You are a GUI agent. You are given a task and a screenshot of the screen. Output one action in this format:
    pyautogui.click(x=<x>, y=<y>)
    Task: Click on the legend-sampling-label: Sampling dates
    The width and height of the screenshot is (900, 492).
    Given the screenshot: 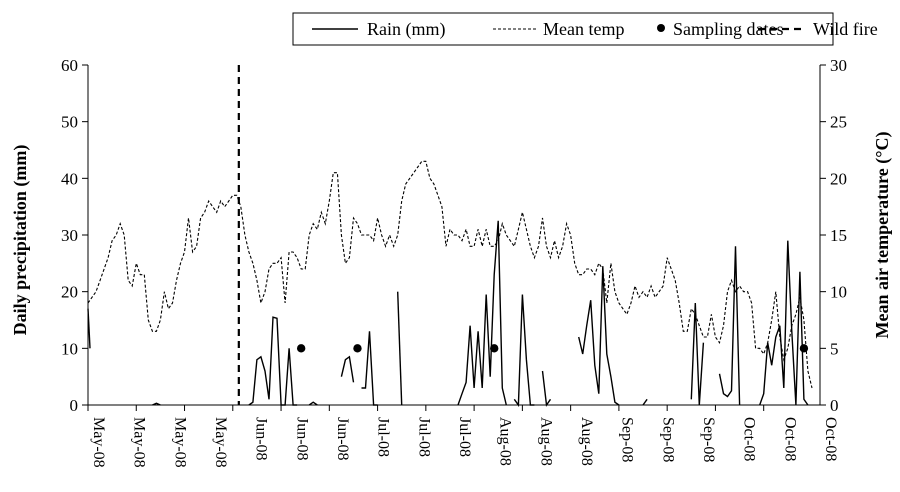 What is the action you would take?
    pyautogui.click(x=728, y=29)
    